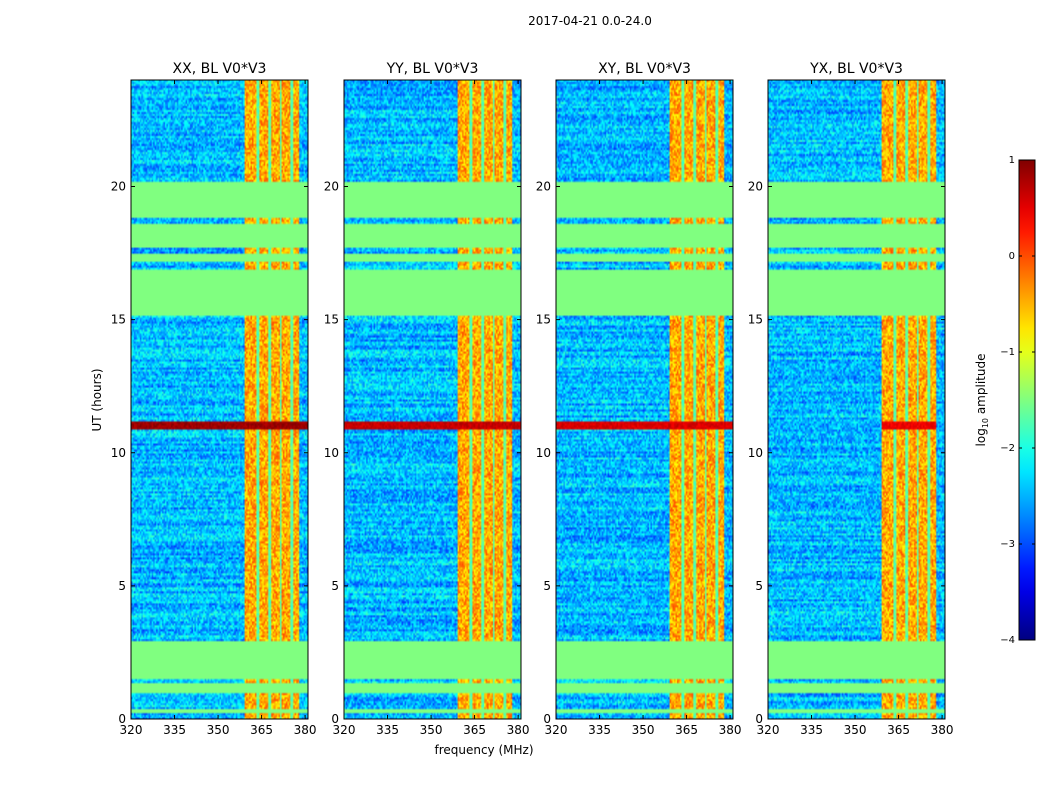 This screenshot has width=1050, height=804. What do you see at coordinates (1012, 256) in the screenshot?
I see `colorbar-tick-label: 0` at bounding box center [1012, 256].